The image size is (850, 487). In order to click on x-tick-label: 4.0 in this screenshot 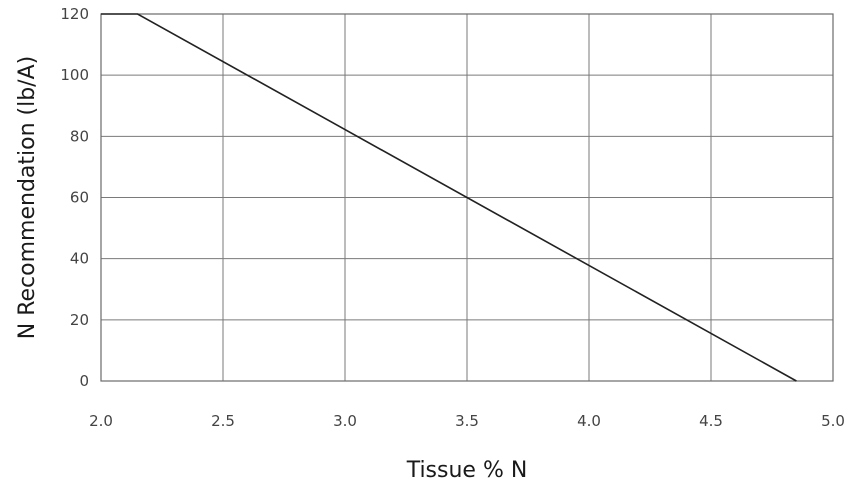, I will do `click(589, 421)`.